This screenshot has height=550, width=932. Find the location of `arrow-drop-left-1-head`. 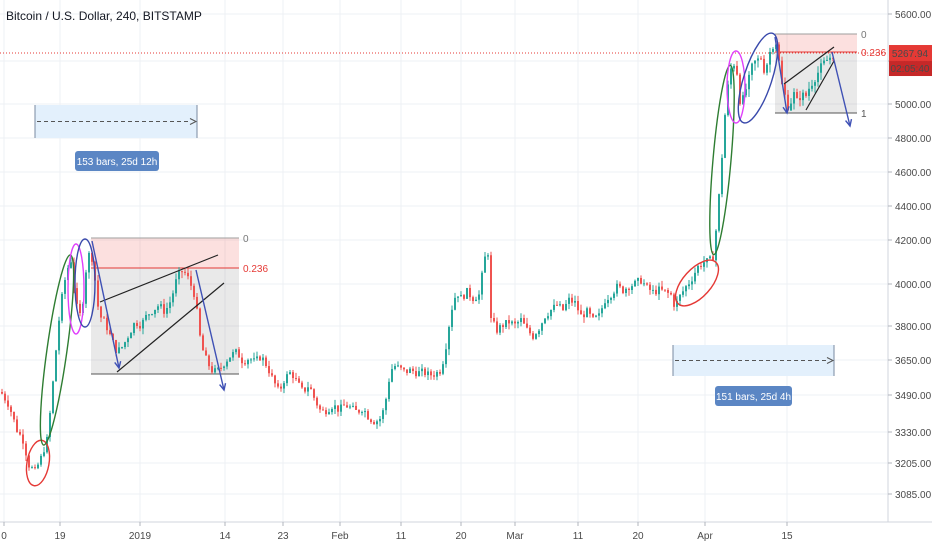

arrow-drop-left-1-head is located at coordinates (118, 365).